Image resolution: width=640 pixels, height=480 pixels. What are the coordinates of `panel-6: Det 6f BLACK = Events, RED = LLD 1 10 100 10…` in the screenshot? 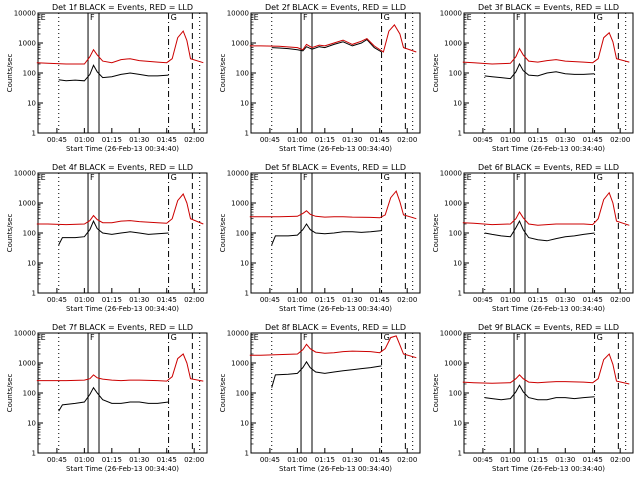 It's located at (533, 238).